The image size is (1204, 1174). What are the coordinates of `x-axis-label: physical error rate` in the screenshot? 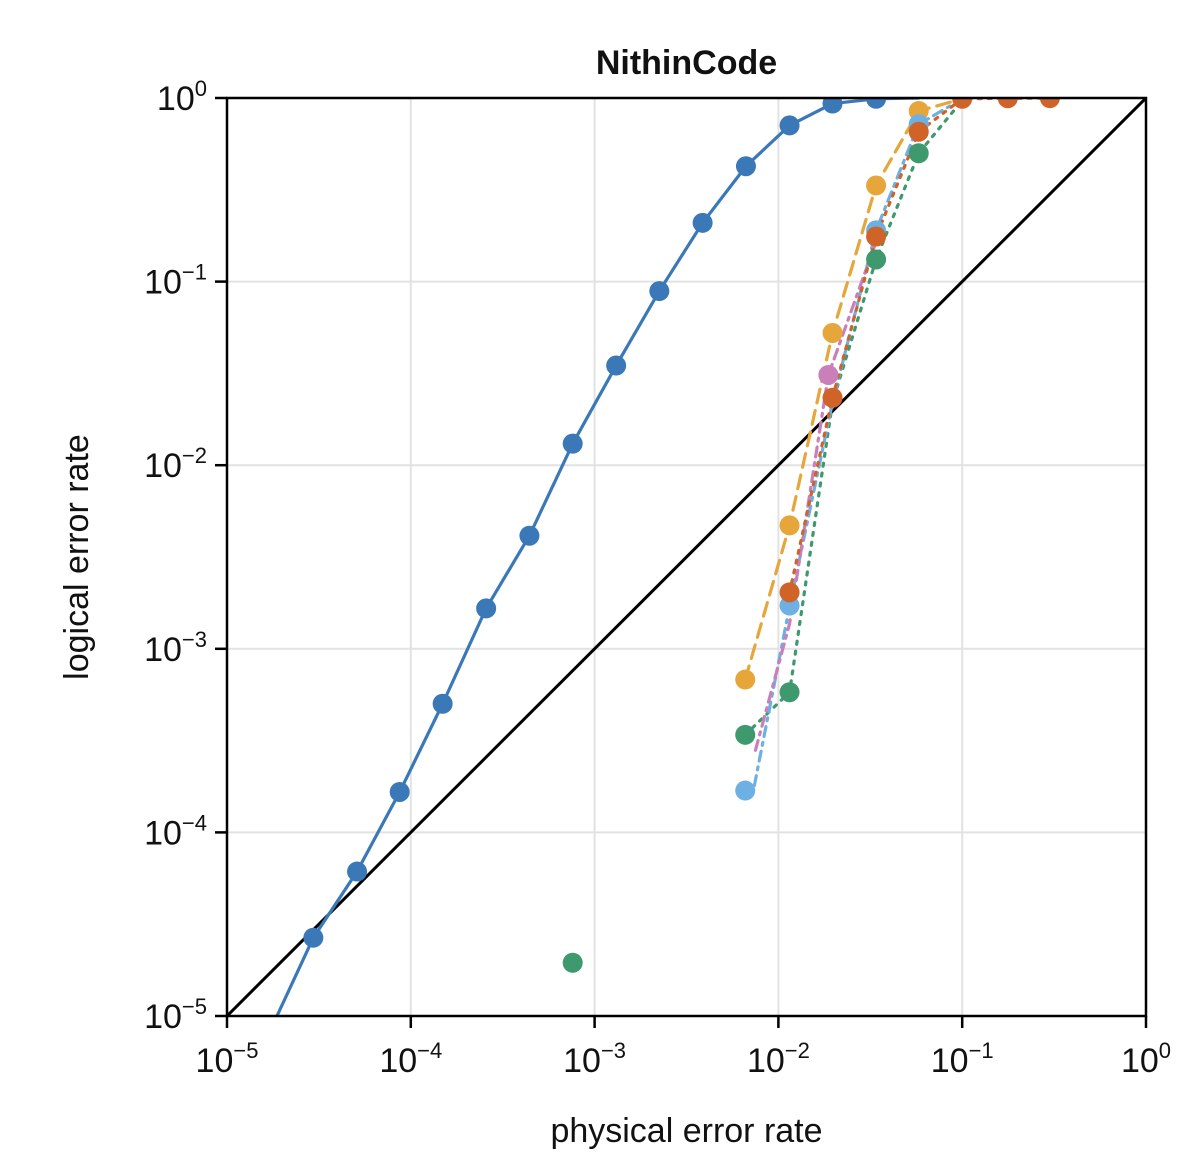 It's located at (686, 1131).